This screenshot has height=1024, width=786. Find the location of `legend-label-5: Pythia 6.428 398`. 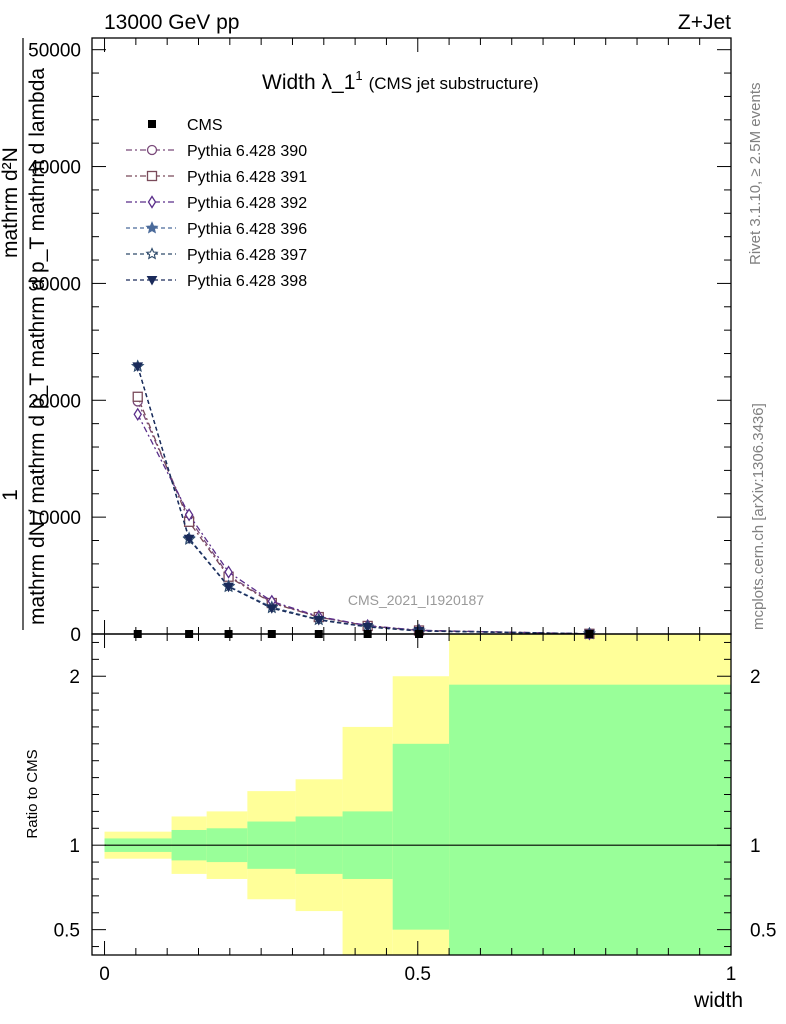

legend-label-5: Pythia 6.428 398 is located at coordinates (247, 281).